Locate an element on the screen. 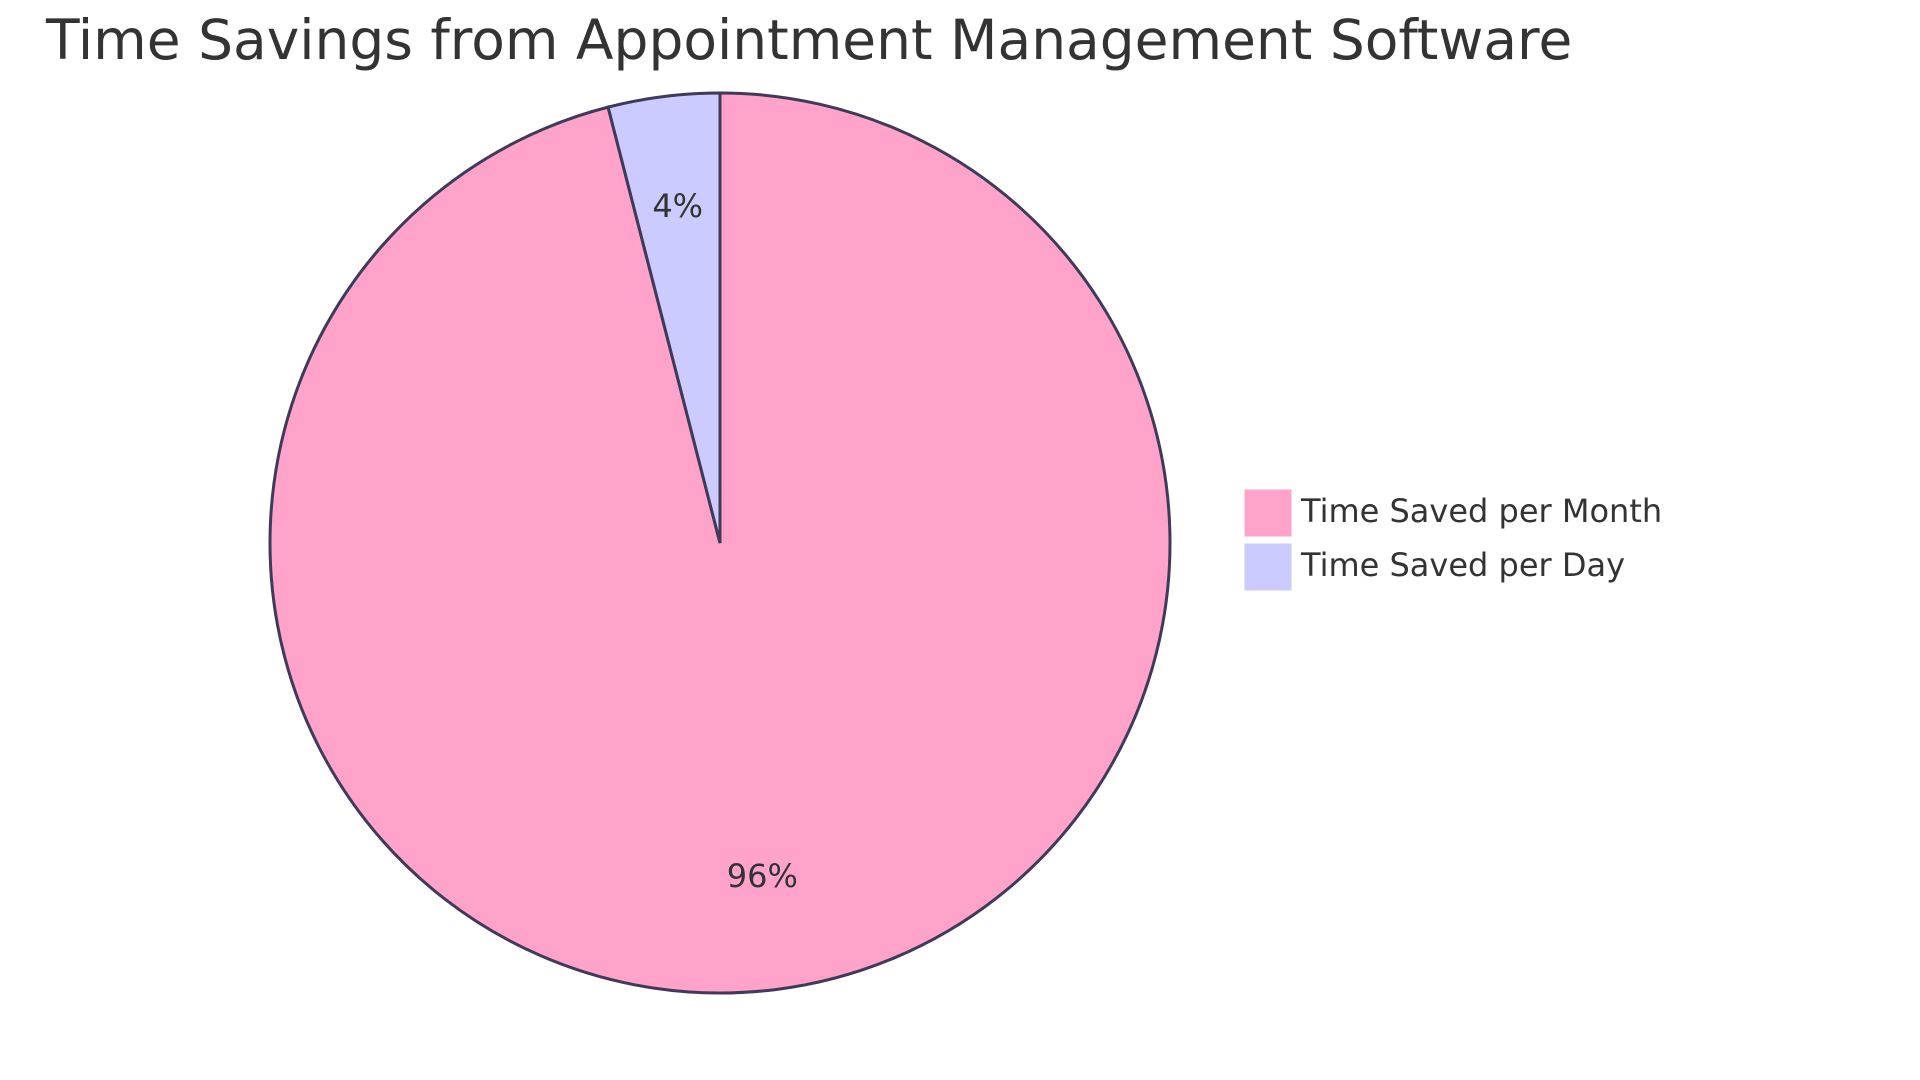 Image resolution: width=1920 pixels, height=1080 pixels. legend-label-1: Time Saved per Month is located at coordinates (1481, 511).